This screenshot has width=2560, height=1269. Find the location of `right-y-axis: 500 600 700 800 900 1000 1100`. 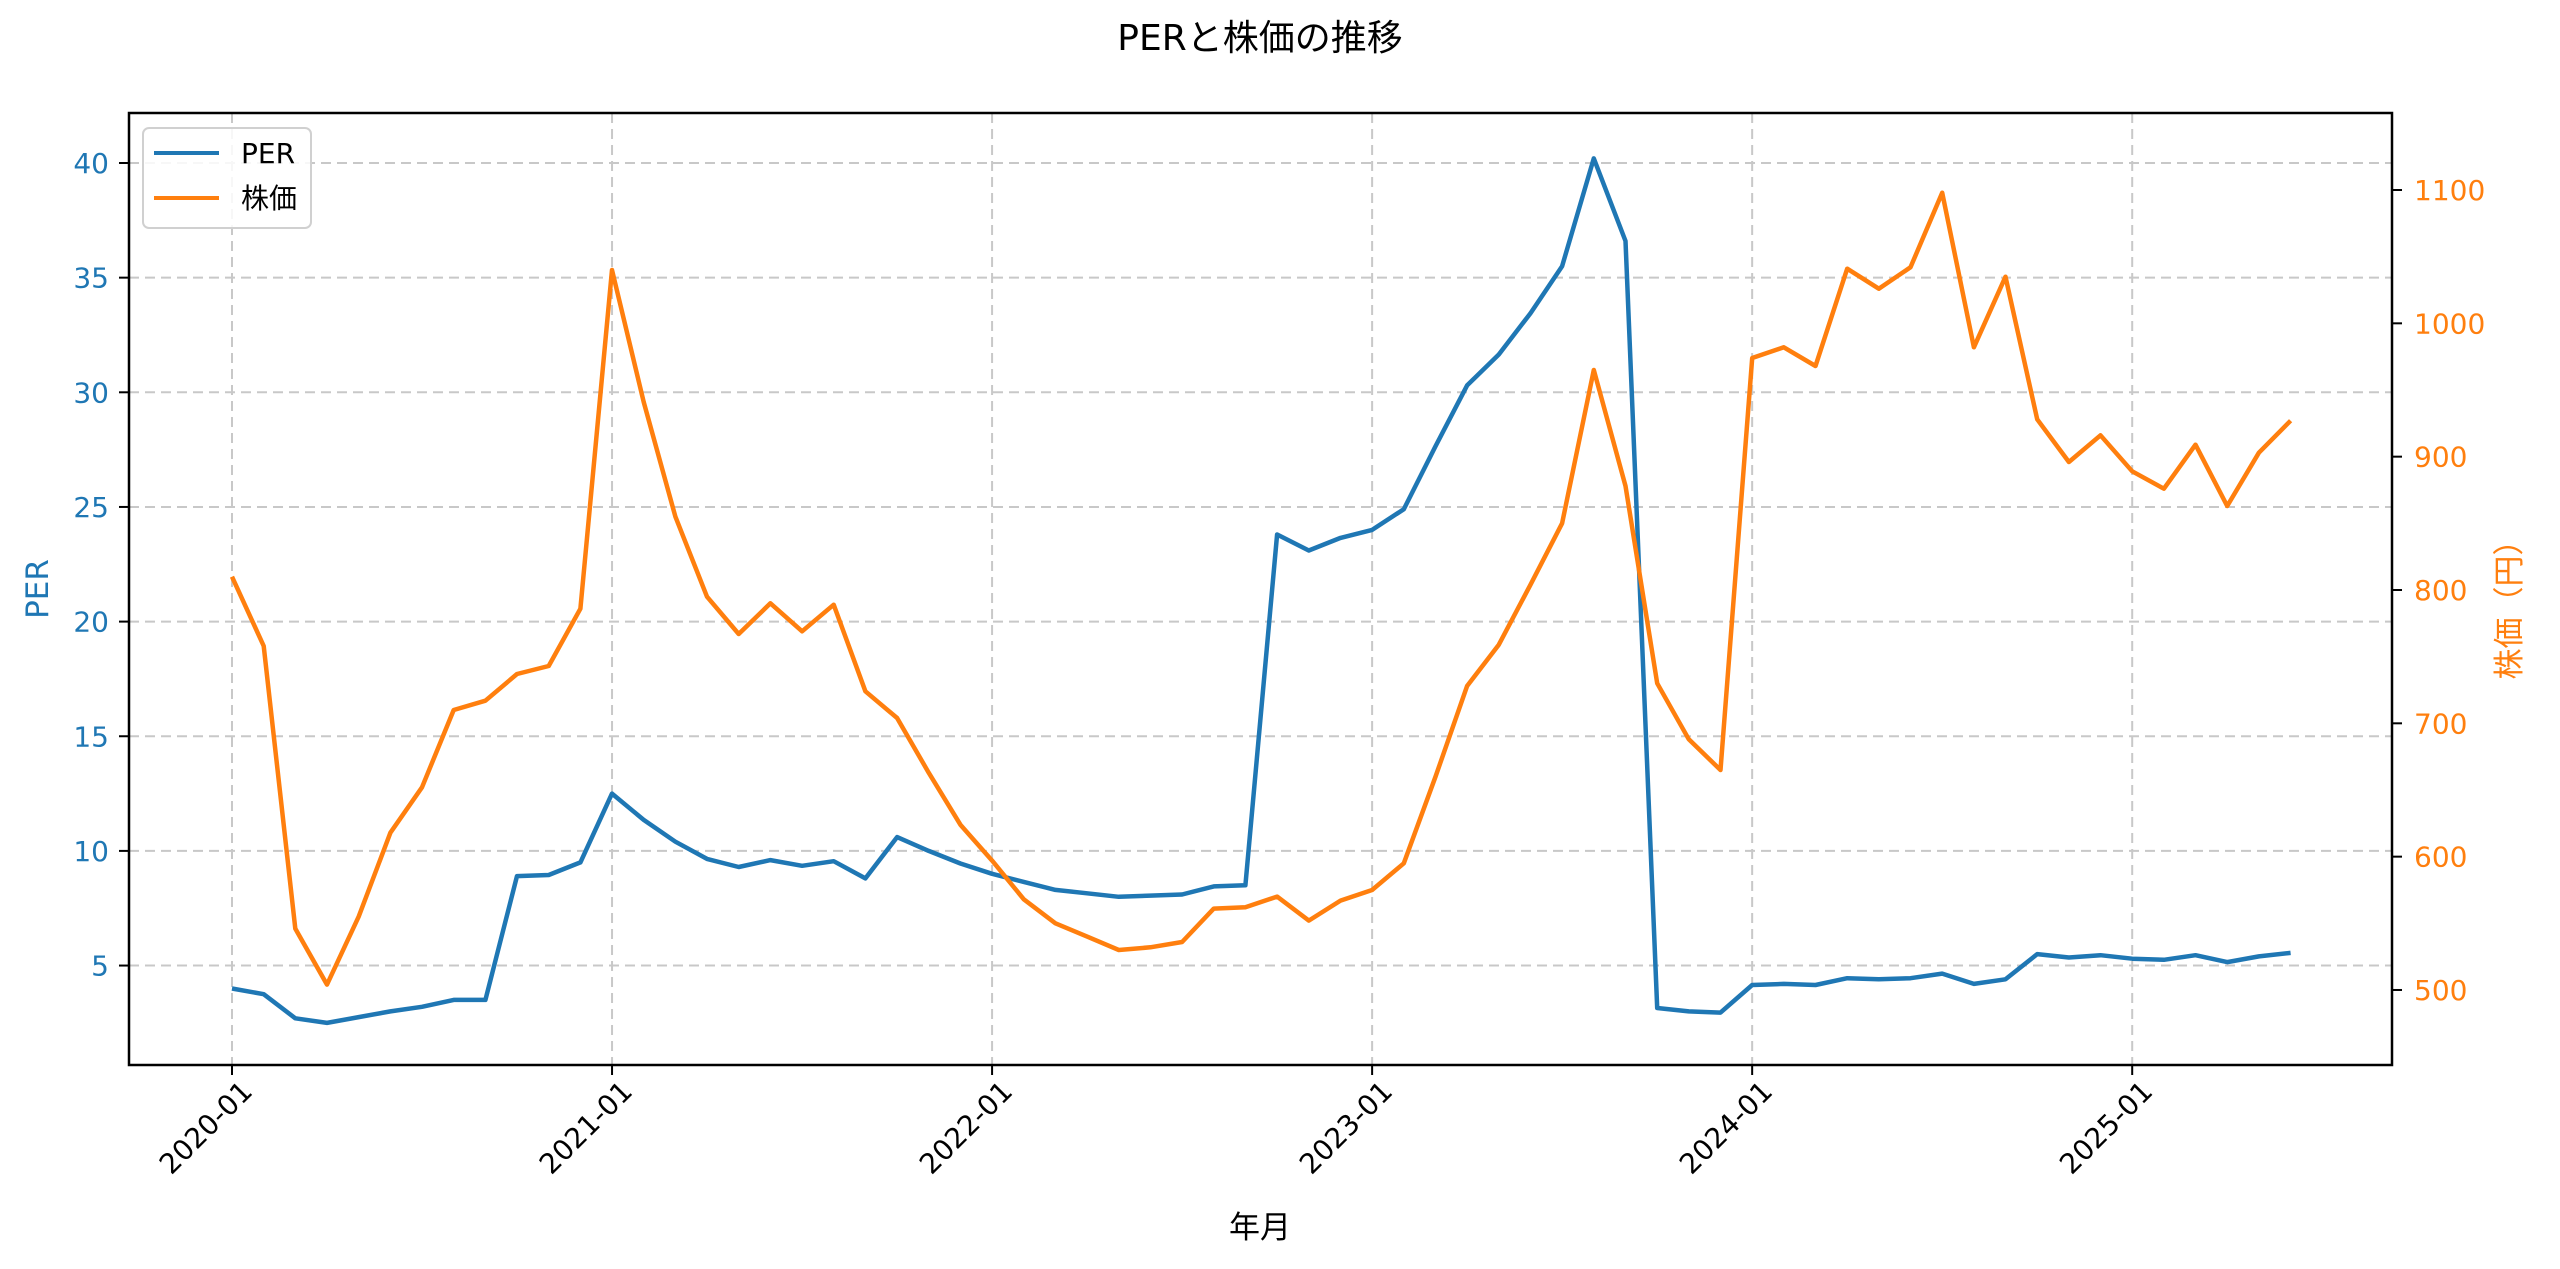

right-y-axis: 500 600 700 800 900 1000 1100 is located at coordinates (2438, 590).